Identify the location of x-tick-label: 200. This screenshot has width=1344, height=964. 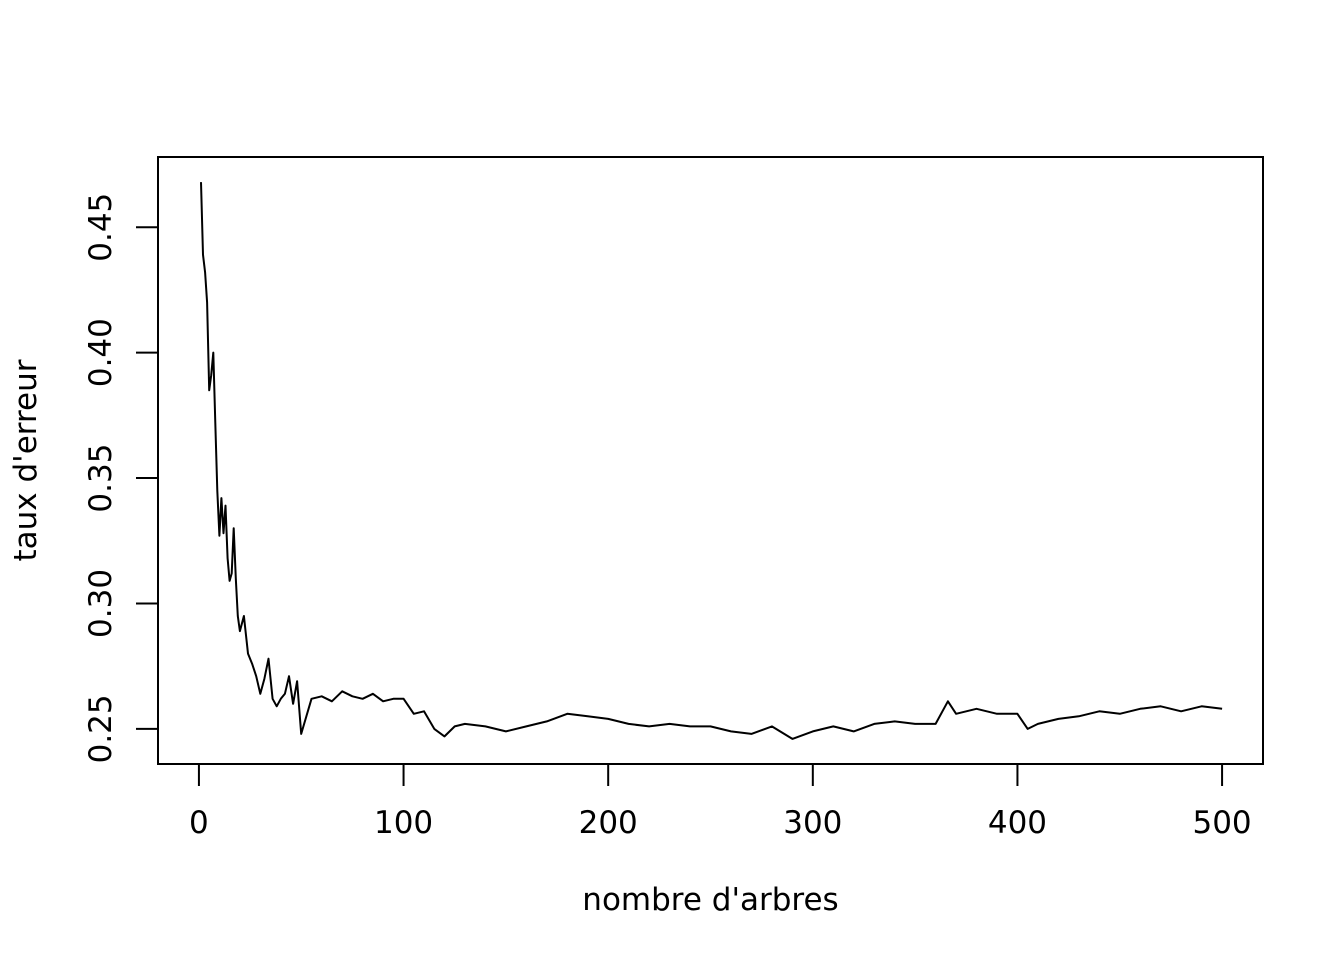
(608, 823).